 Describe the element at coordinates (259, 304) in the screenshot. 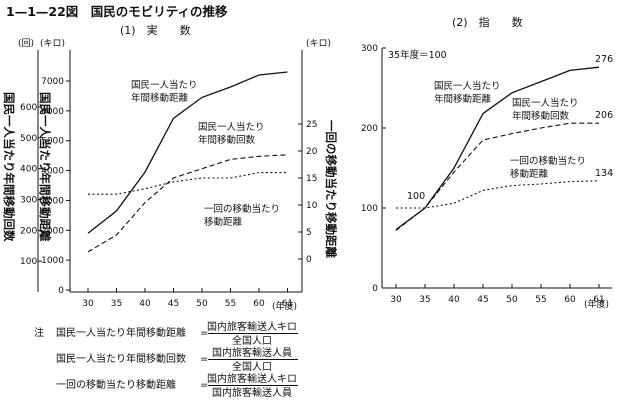

I see `x-tick-label: 60` at that location.